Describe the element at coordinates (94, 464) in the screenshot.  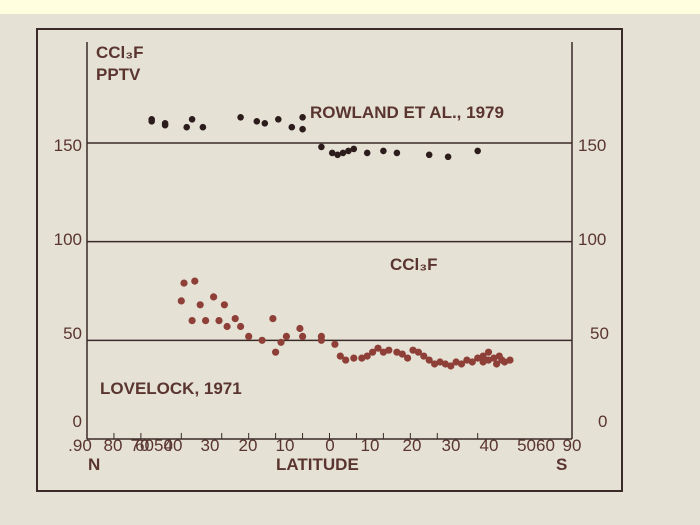
I see `x-start-label: N` at that location.